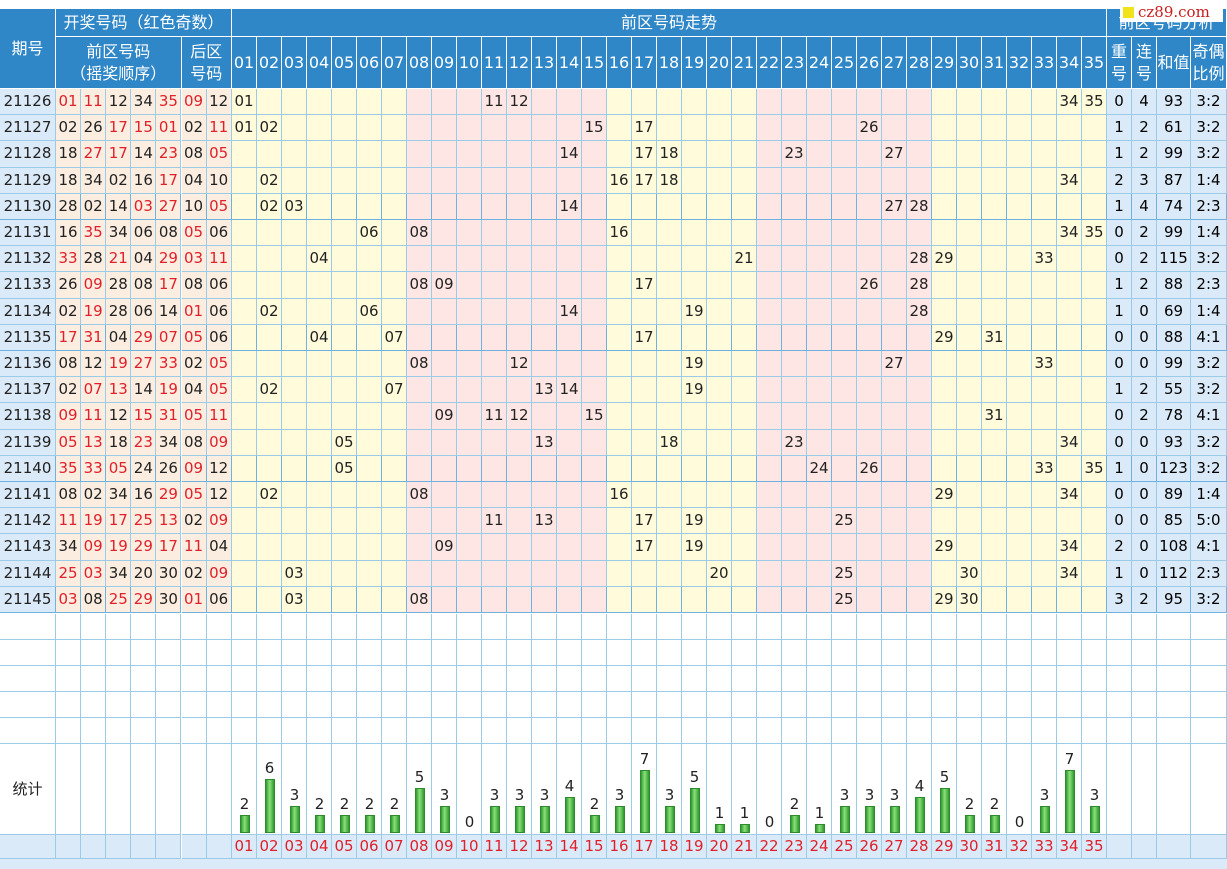 The width and height of the screenshot is (1227, 869). What do you see at coordinates (469, 789) in the screenshot?
I see `stats-column` at bounding box center [469, 789].